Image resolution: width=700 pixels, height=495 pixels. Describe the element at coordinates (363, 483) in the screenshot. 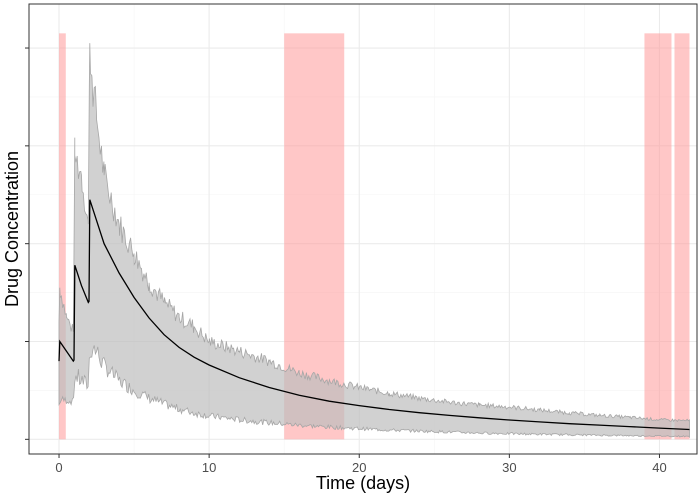

I see `x-axis-title: Time (days)` at that location.